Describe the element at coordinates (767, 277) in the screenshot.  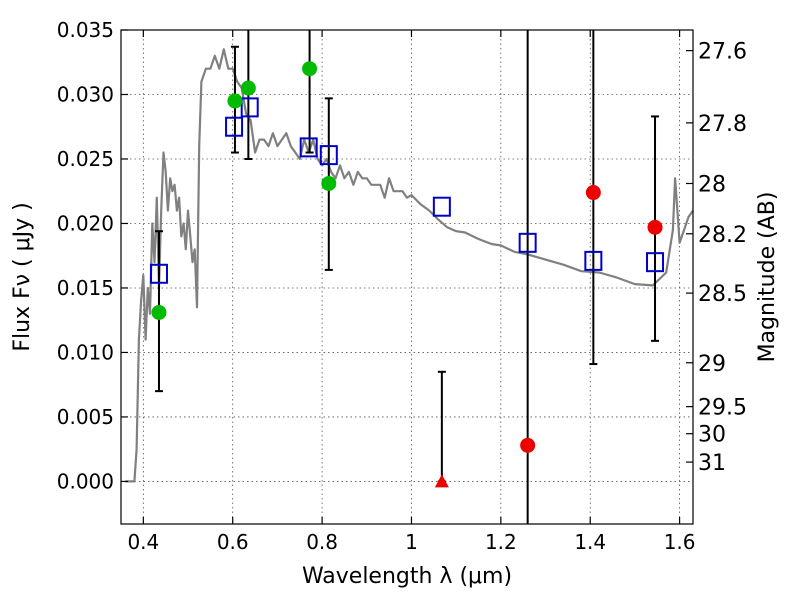
I see `y2-axis-label: Magnitude (AB)` at that location.